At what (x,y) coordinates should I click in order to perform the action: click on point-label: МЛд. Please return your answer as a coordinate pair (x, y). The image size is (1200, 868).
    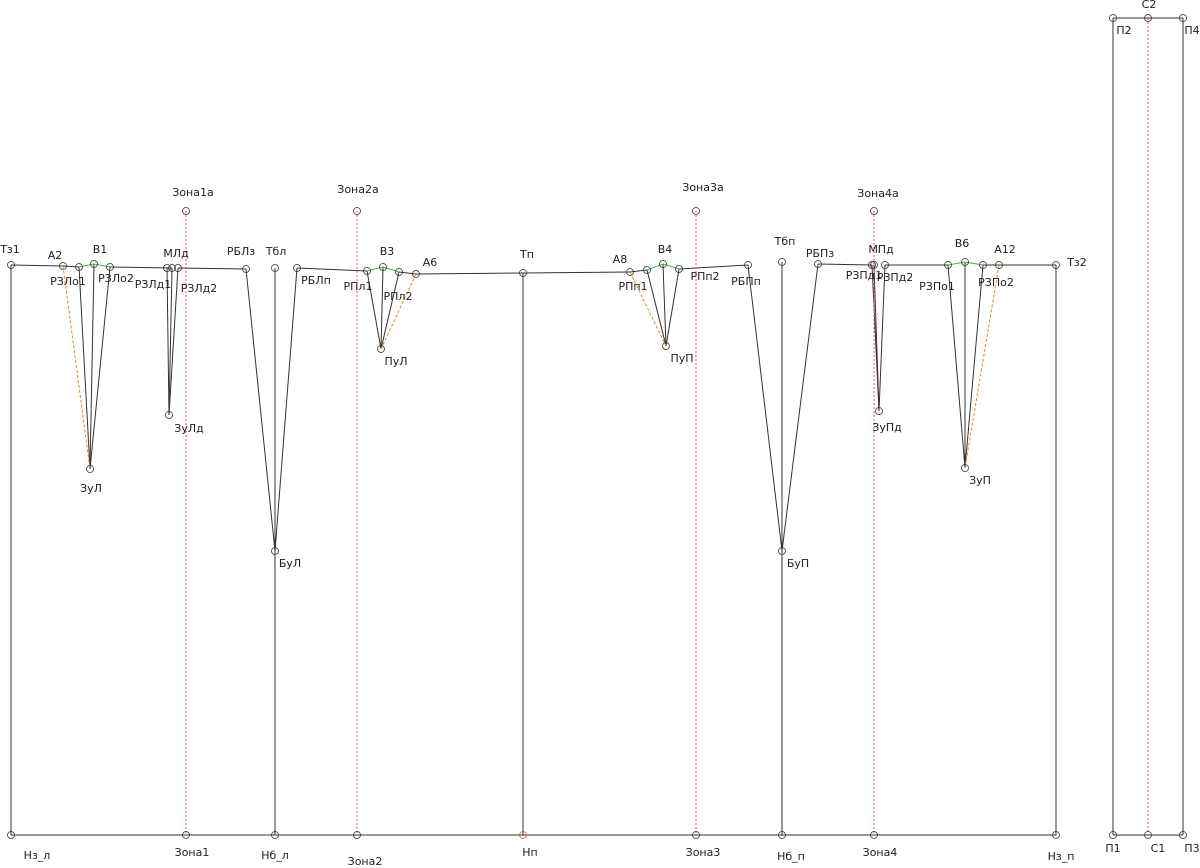
    Looking at the image, I should click on (176, 253).